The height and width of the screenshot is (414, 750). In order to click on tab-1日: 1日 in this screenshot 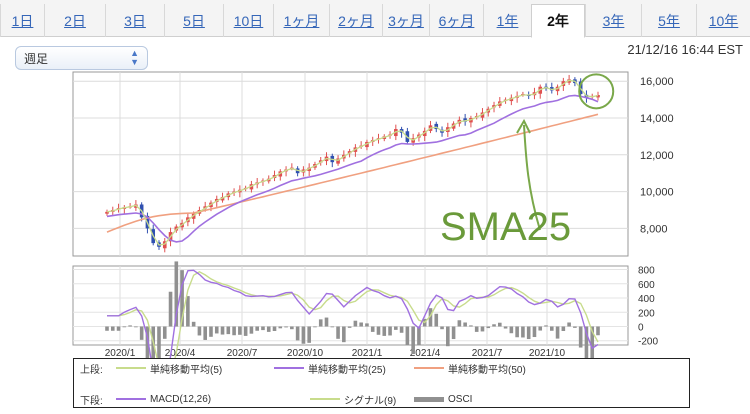, I will do `click(22, 20)`.